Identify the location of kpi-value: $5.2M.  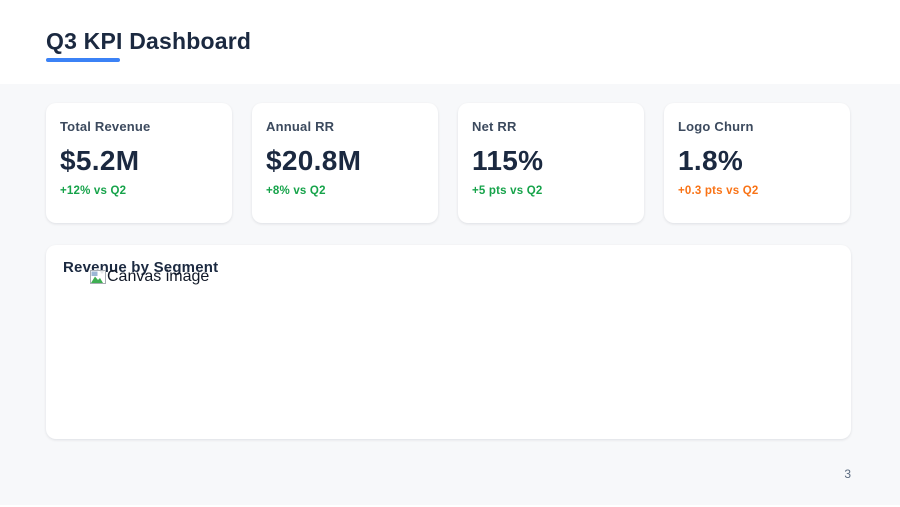
(100, 160).